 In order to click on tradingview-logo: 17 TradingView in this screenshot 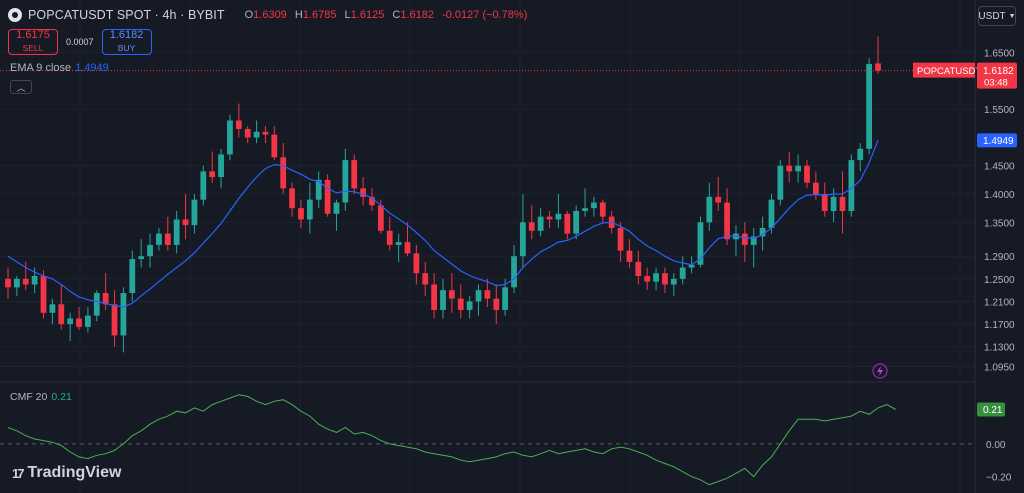, I will do `click(66, 473)`.